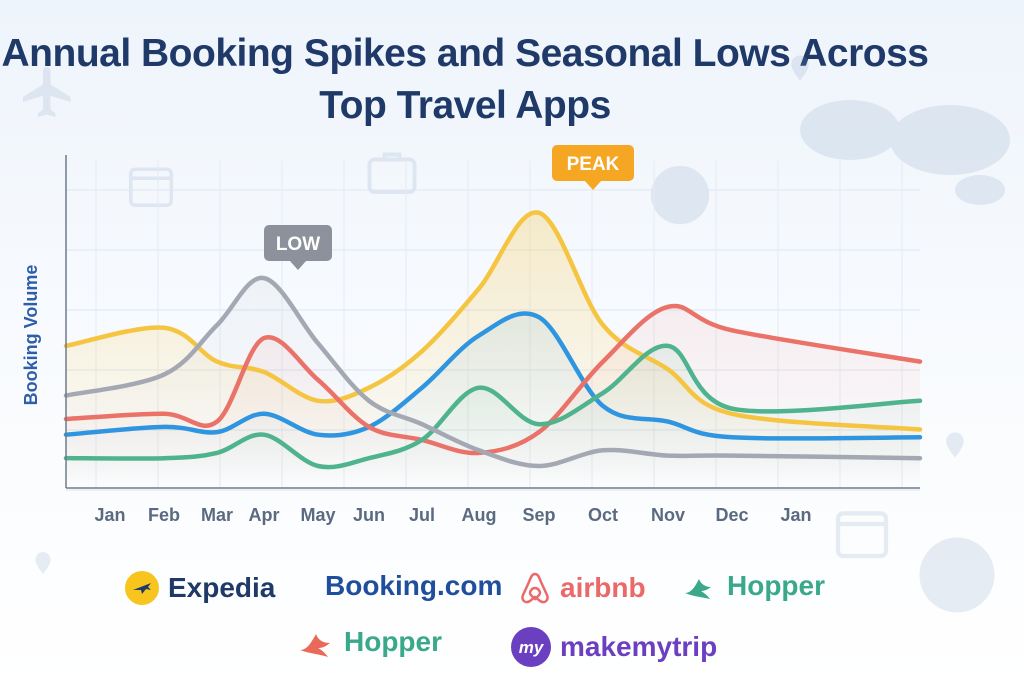 The width and height of the screenshot is (1024, 683). I want to click on airbnb-logo-icon, so click(535, 588).